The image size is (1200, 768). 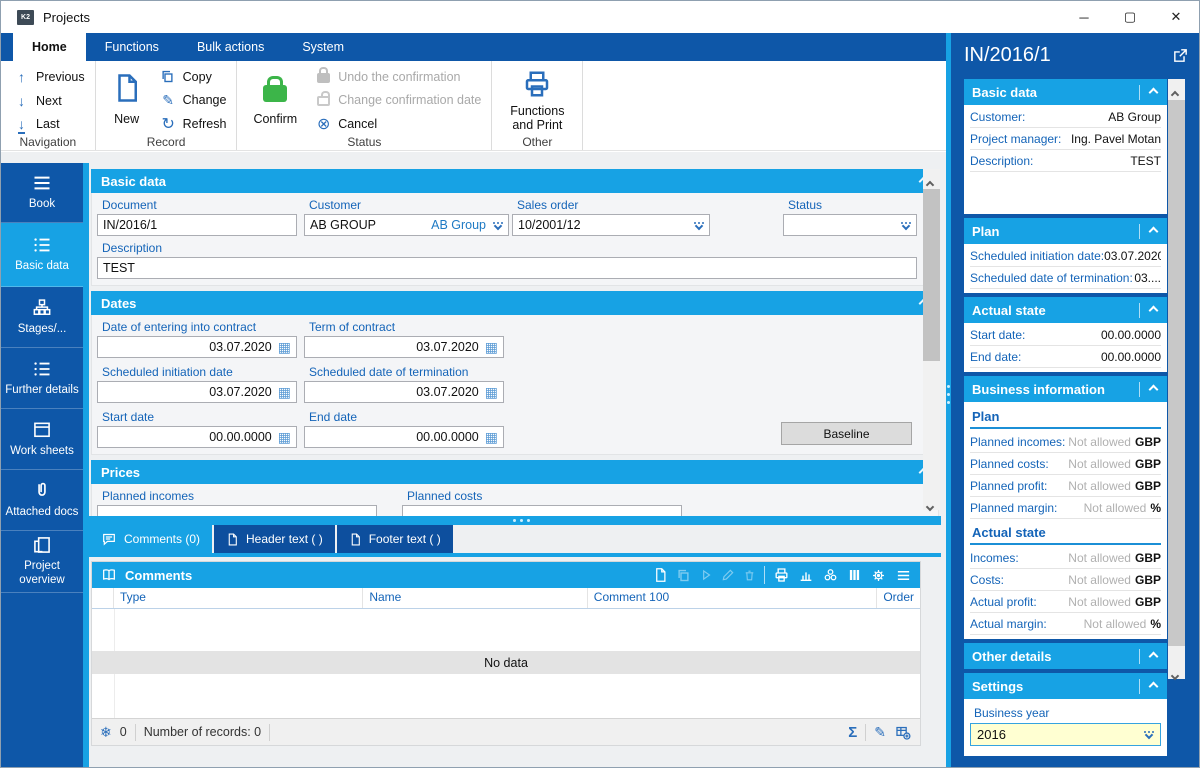 What do you see at coordinates (515, 472) in the screenshot?
I see `section-prices-header: Prices` at bounding box center [515, 472].